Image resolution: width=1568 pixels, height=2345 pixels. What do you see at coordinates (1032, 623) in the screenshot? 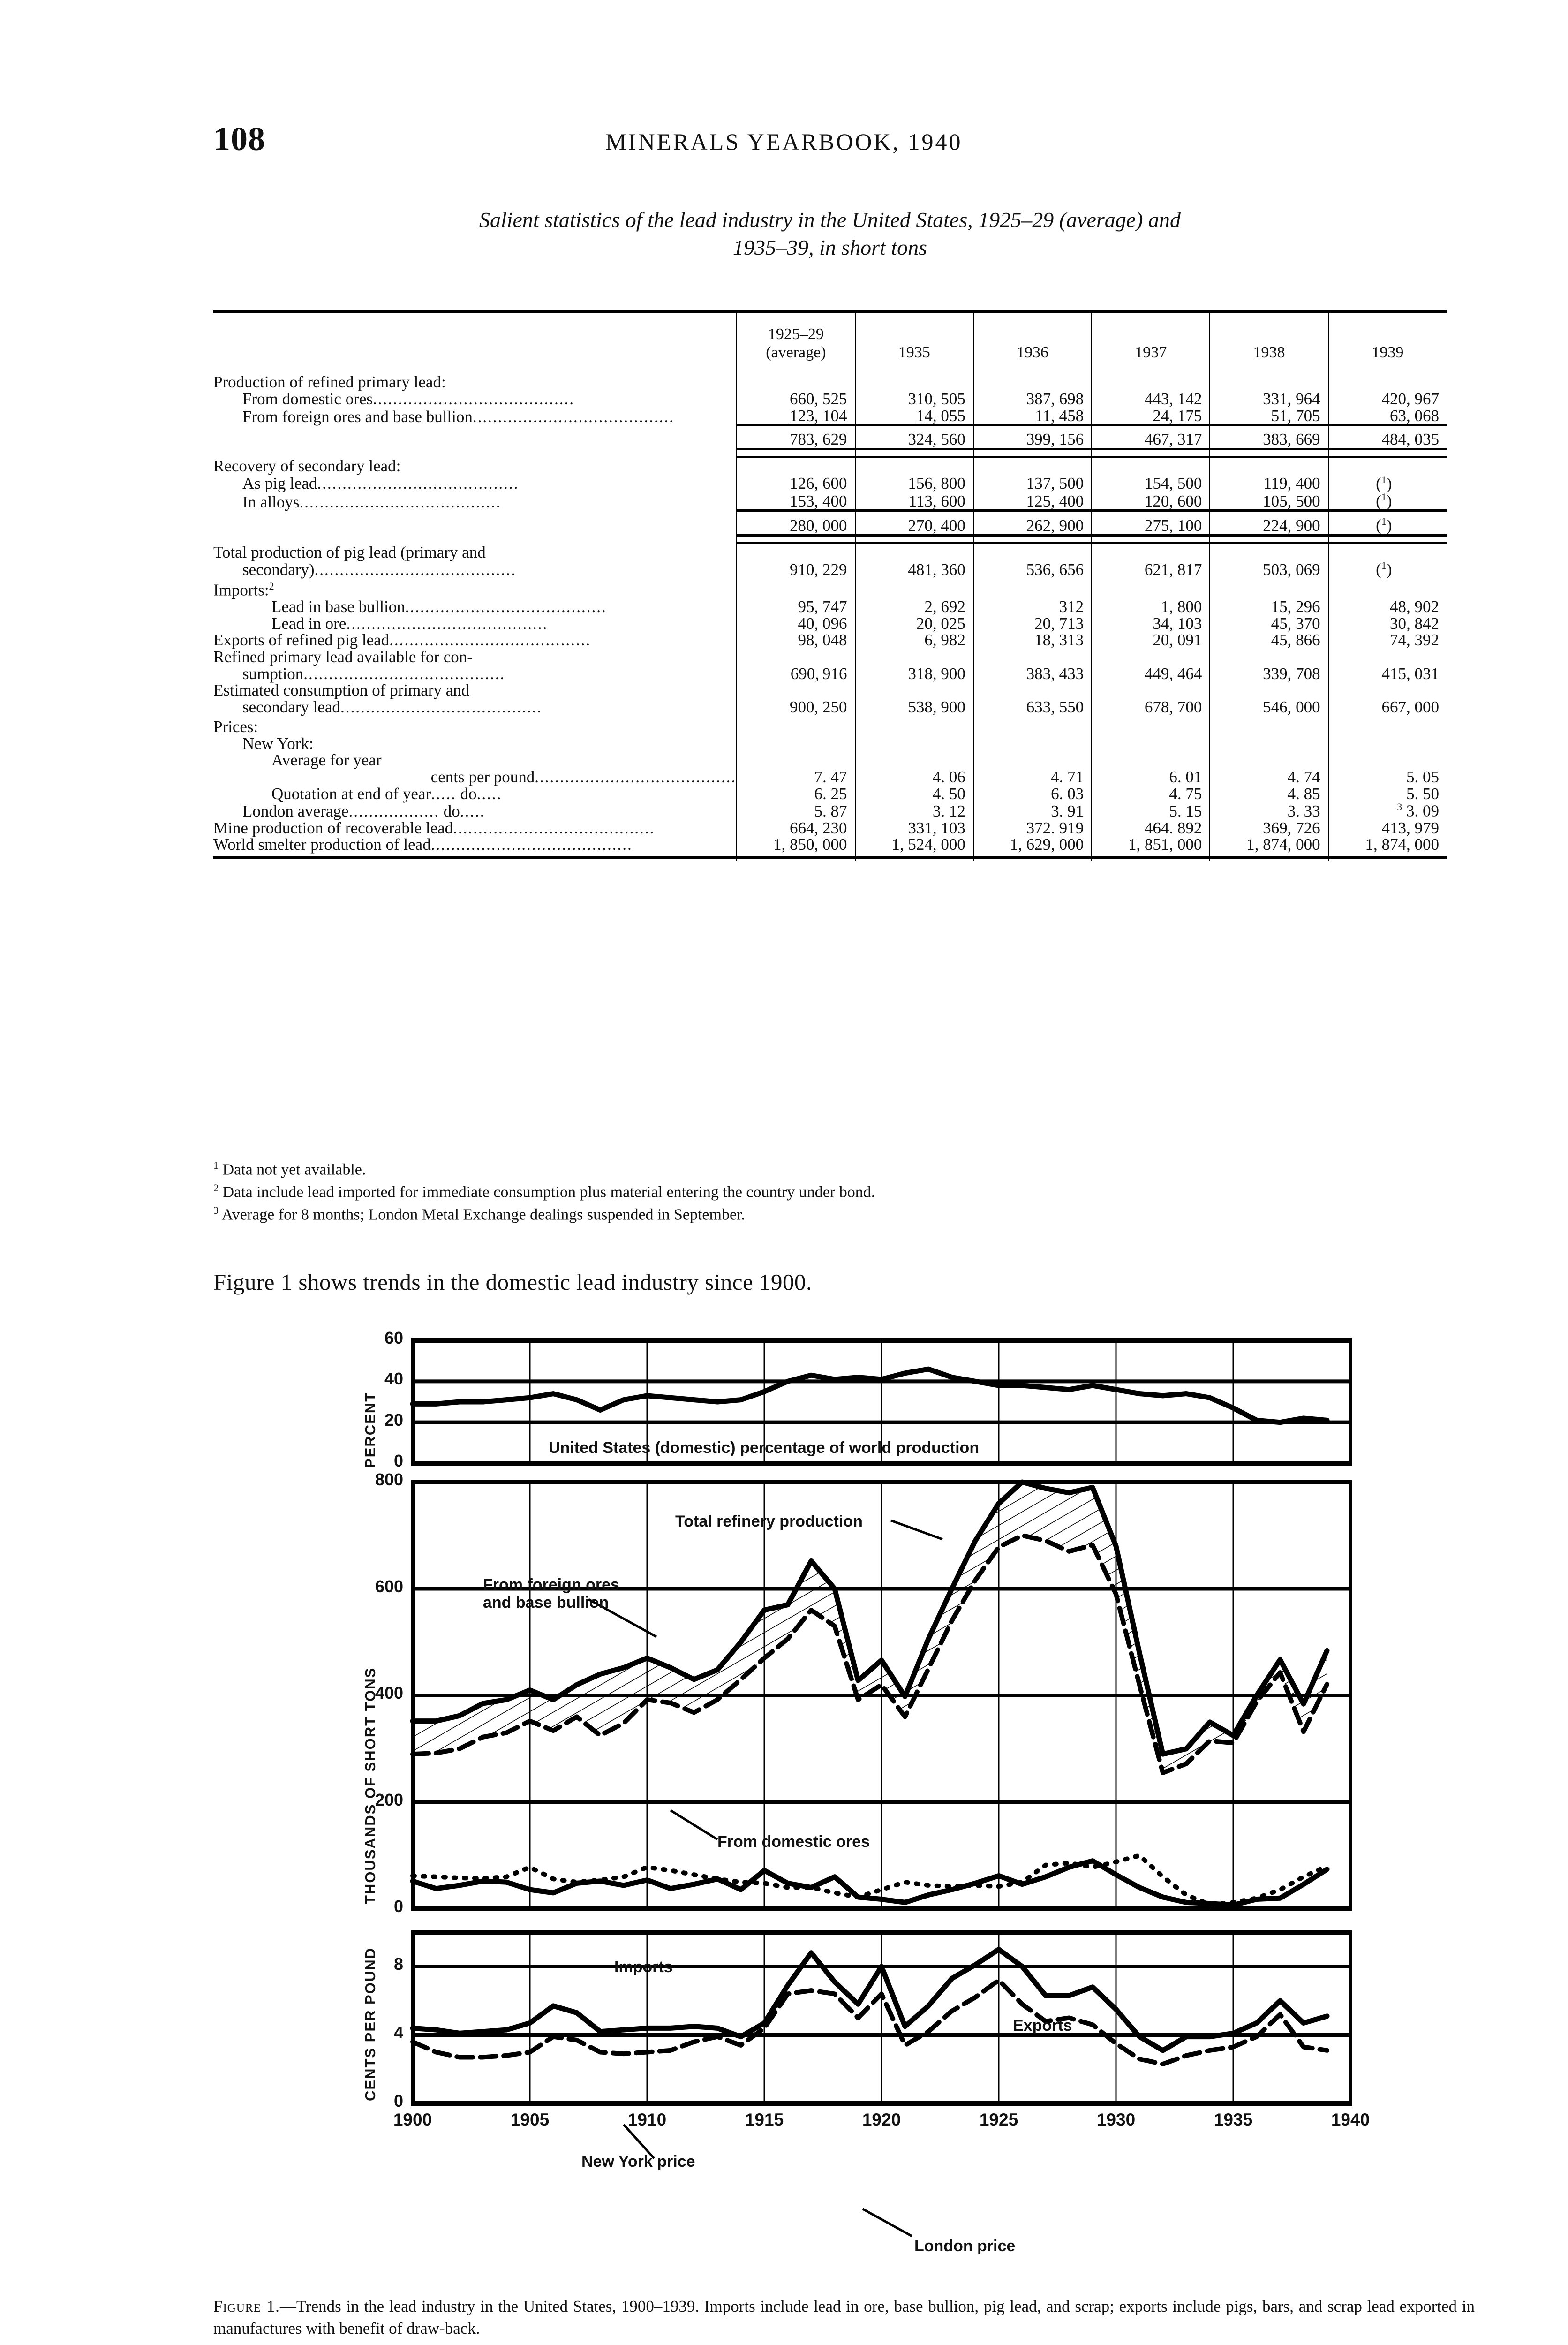
I see `table-cell: 20, 713` at bounding box center [1032, 623].